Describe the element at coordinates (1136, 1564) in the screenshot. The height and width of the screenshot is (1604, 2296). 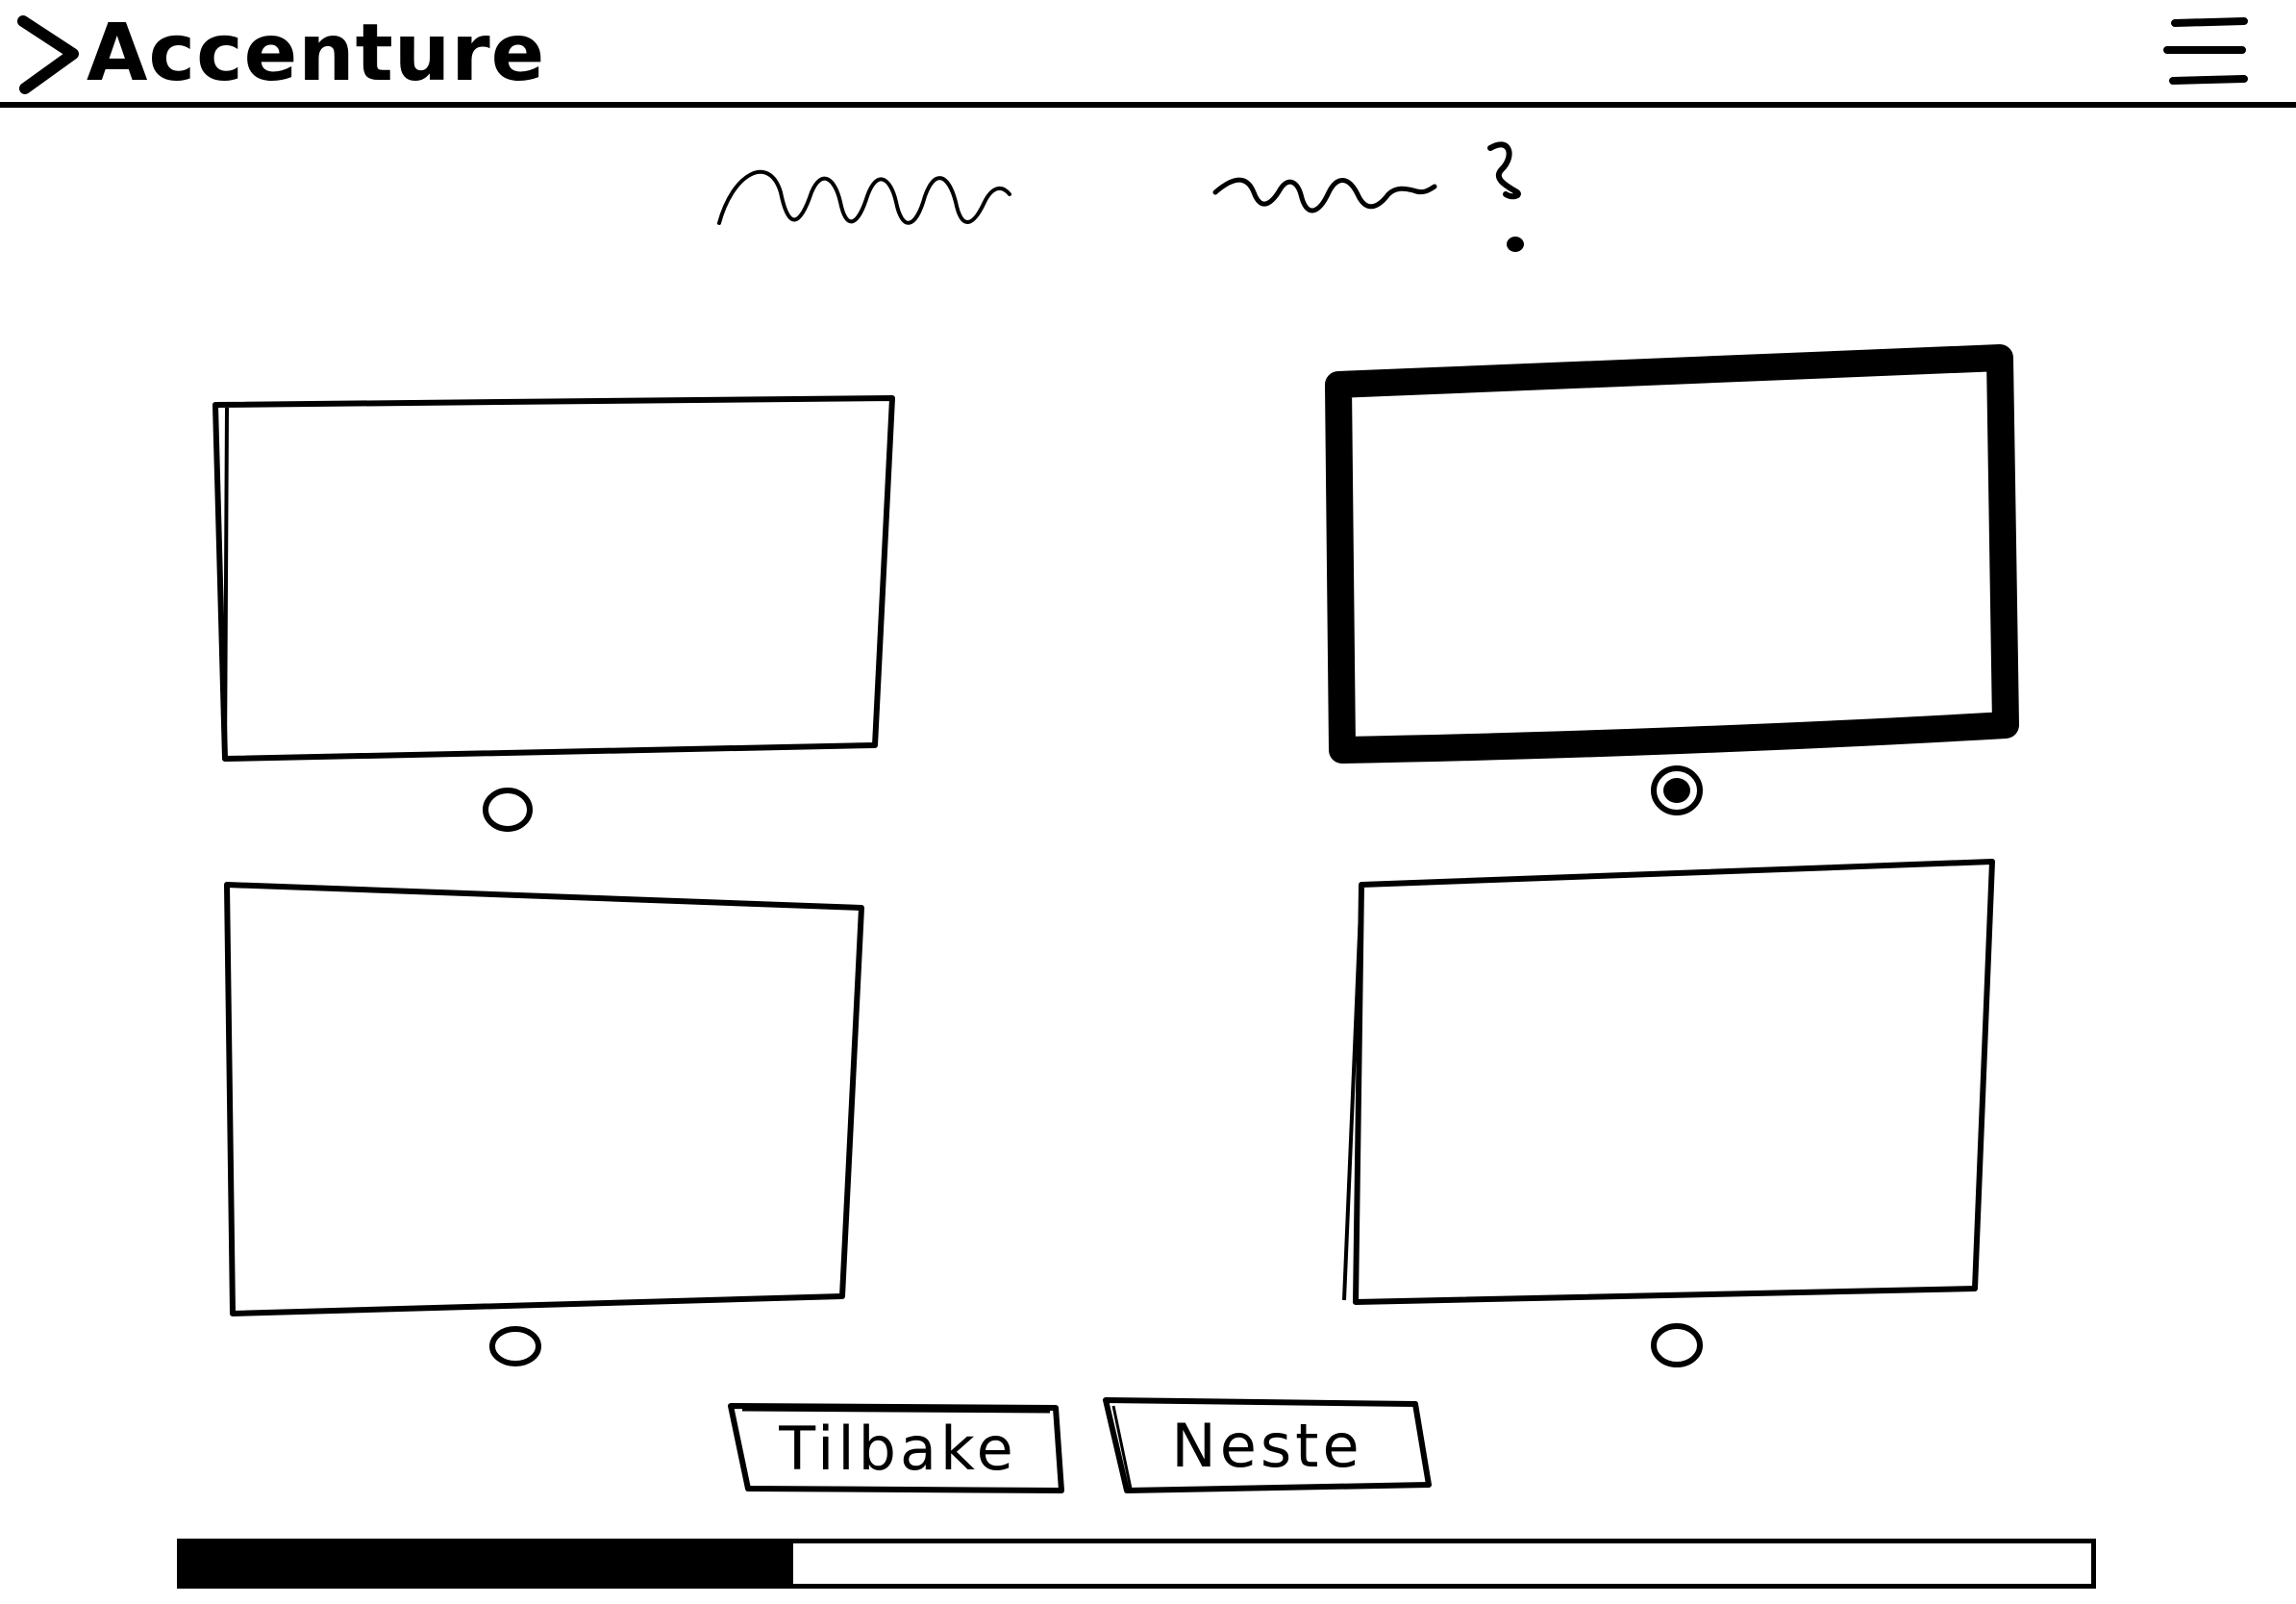
I see `progress-bar` at that location.